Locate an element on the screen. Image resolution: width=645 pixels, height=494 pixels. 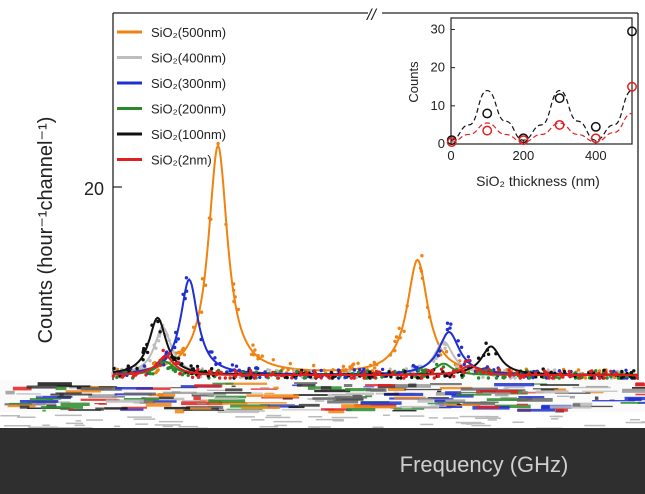
inset-series-1-fit is located at coordinates (541, 127).